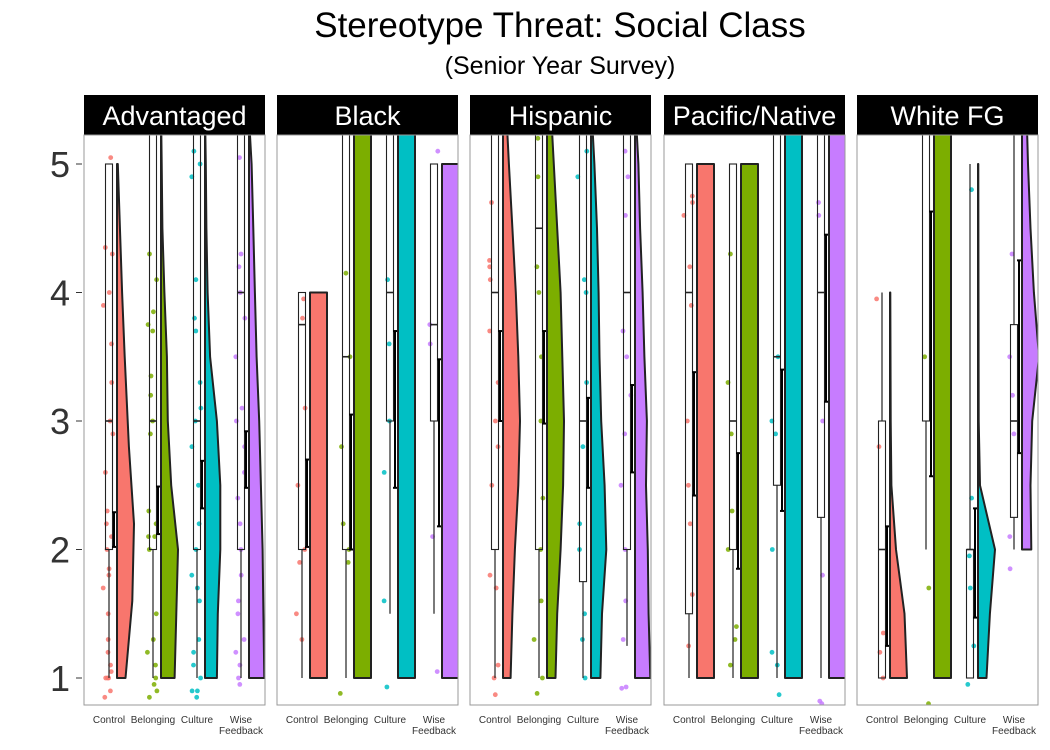  I want to click on chart-title: Stereotype Threat: Social Class, so click(560, 25).